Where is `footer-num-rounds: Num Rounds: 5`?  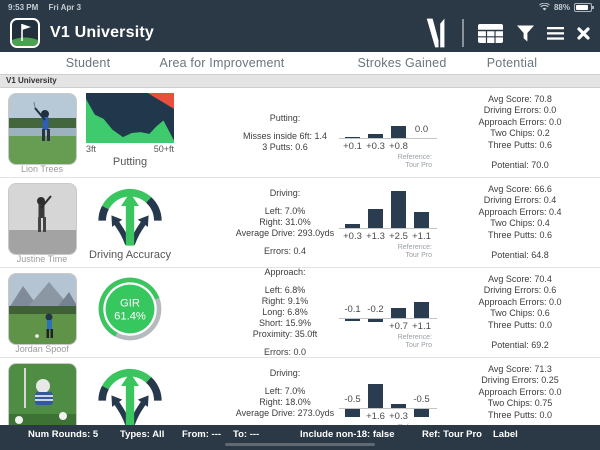 footer-num-rounds: Num Rounds: 5 is located at coordinates (63, 434).